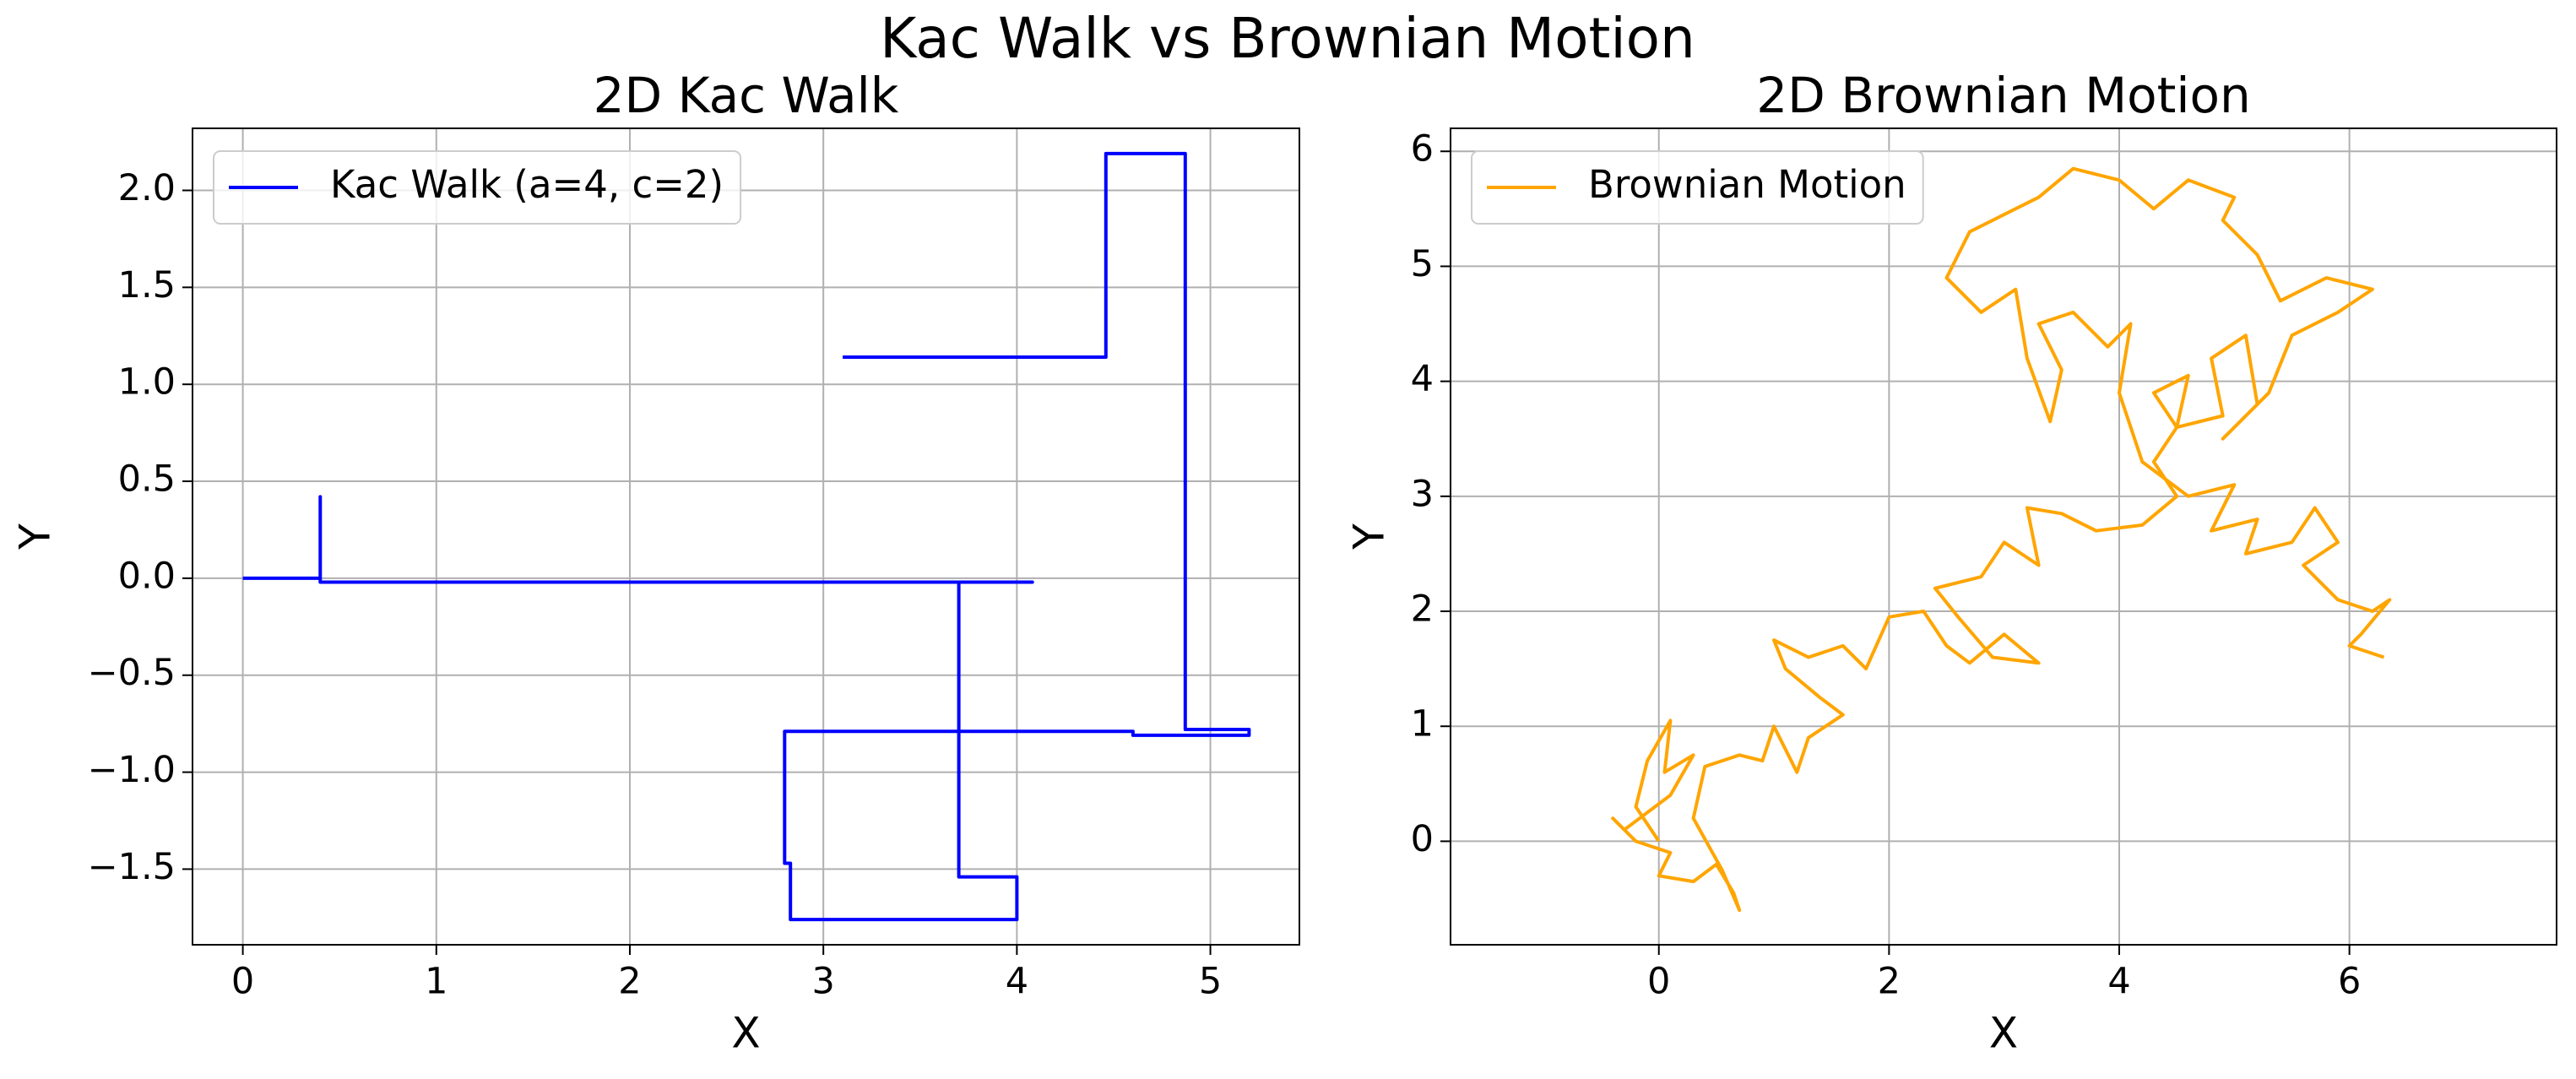  What do you see at coordinates (147, 382) in the screenshot?
I see `y-tick-label: 1.0` at bounding box center [147, 382].